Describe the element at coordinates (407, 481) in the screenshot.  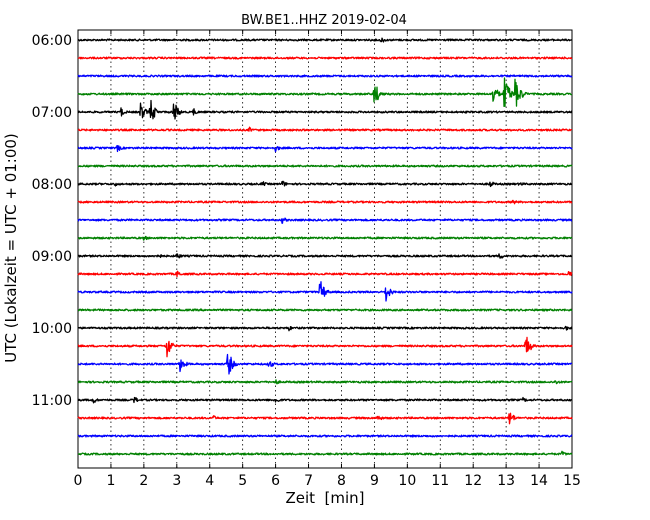
I see `x-tick-label: 10` at that location.